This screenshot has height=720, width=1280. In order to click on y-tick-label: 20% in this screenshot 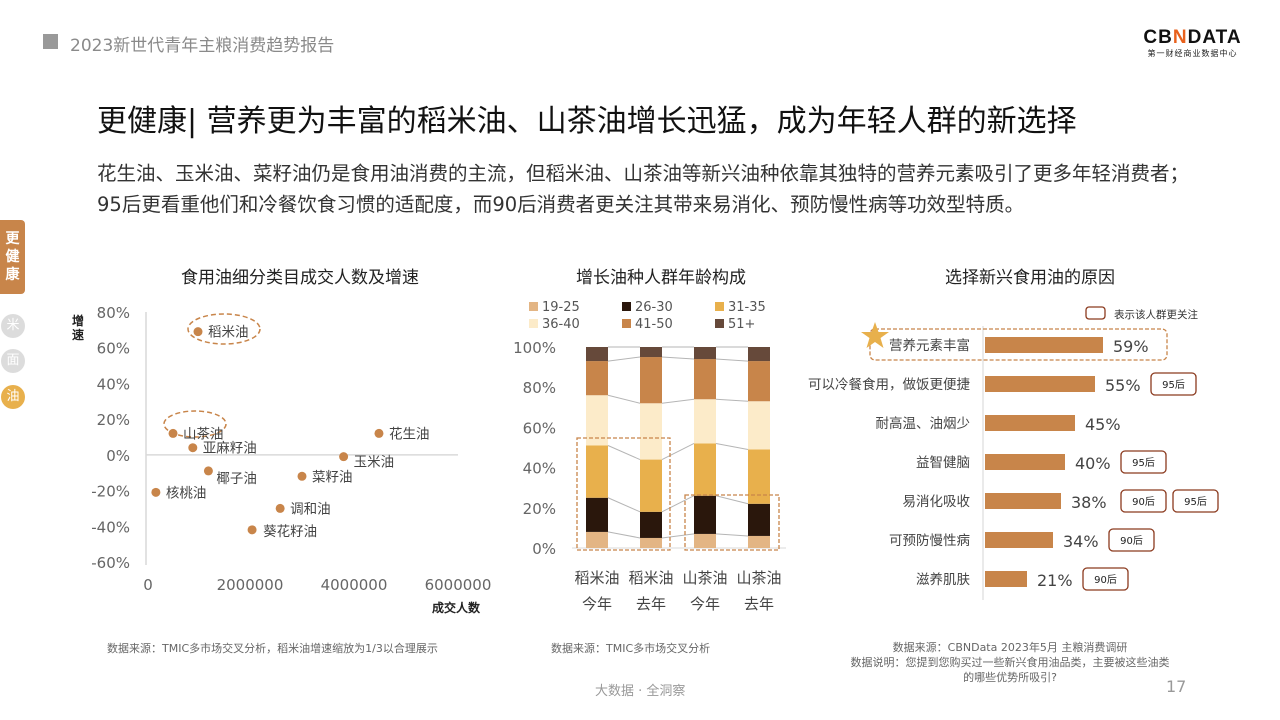, I will do `click(539, 509)`.